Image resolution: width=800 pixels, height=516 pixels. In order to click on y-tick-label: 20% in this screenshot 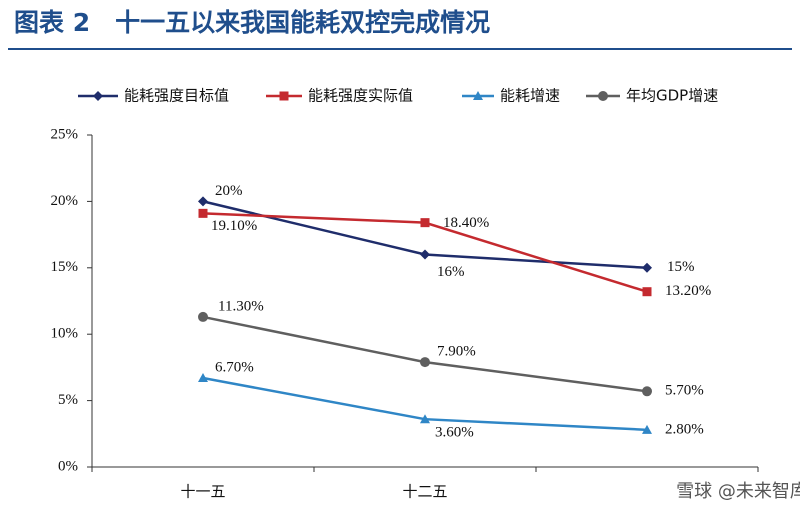, I will do `click(65, 201)`.